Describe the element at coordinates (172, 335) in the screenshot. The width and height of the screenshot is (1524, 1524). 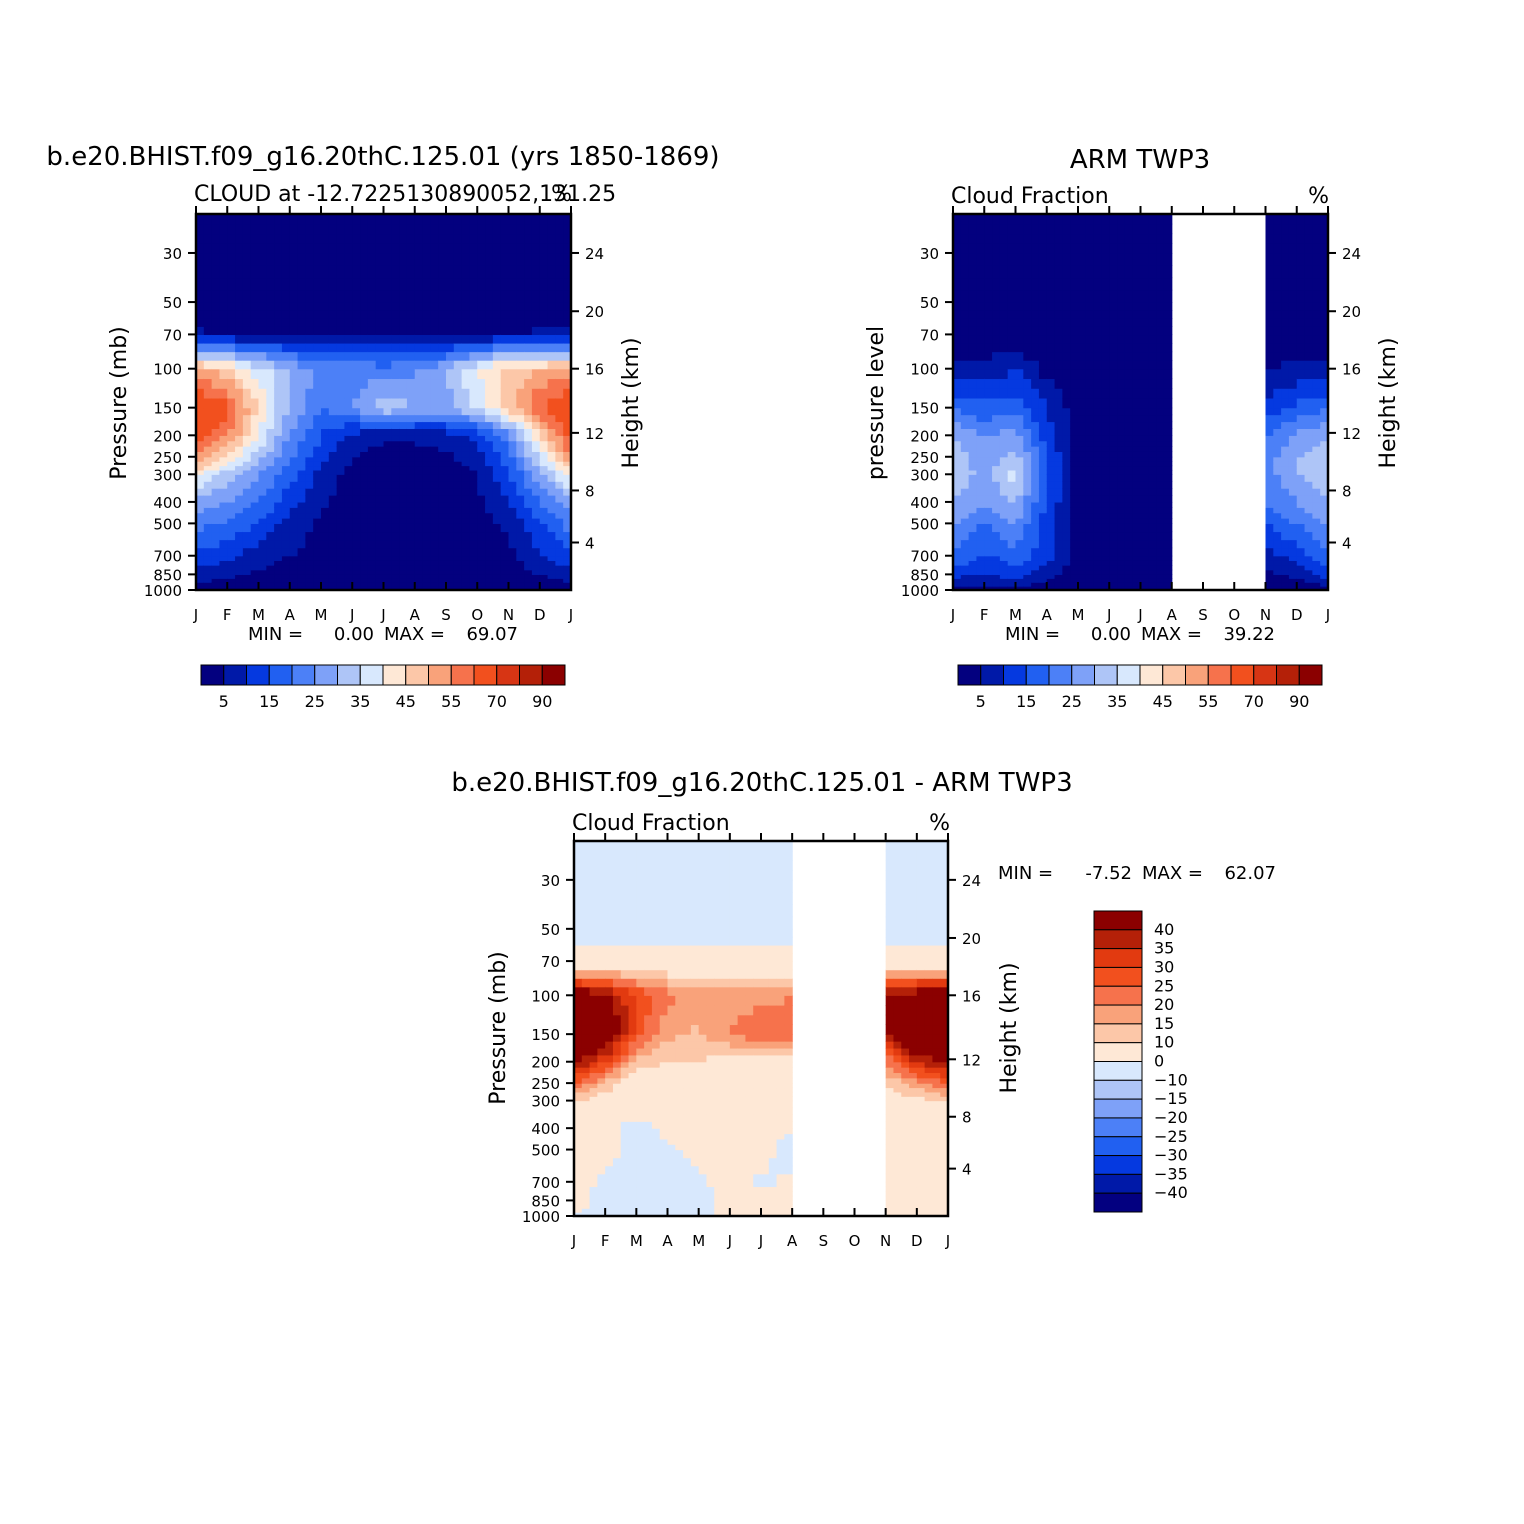
I see `y-tick-label: 70` at that location.